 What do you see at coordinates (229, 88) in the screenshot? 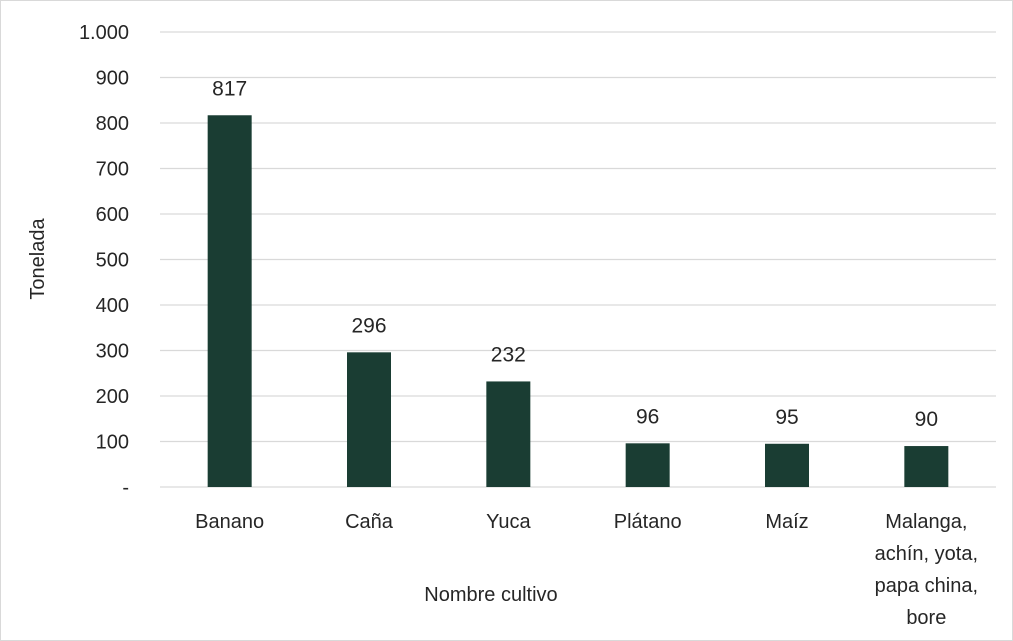
I see `data-label: 817` at bounding box center [229, 88].